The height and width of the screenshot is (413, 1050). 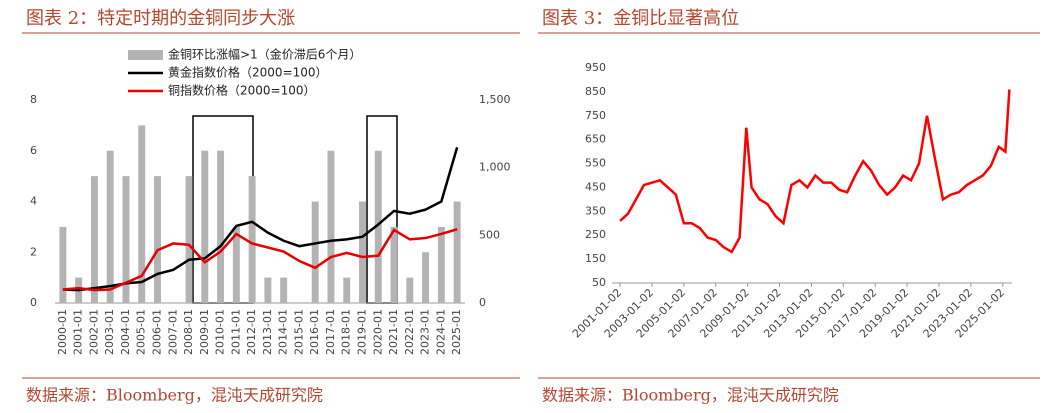 I want to click on y2-tick-label: 1,000, so click(x=495, y=167).